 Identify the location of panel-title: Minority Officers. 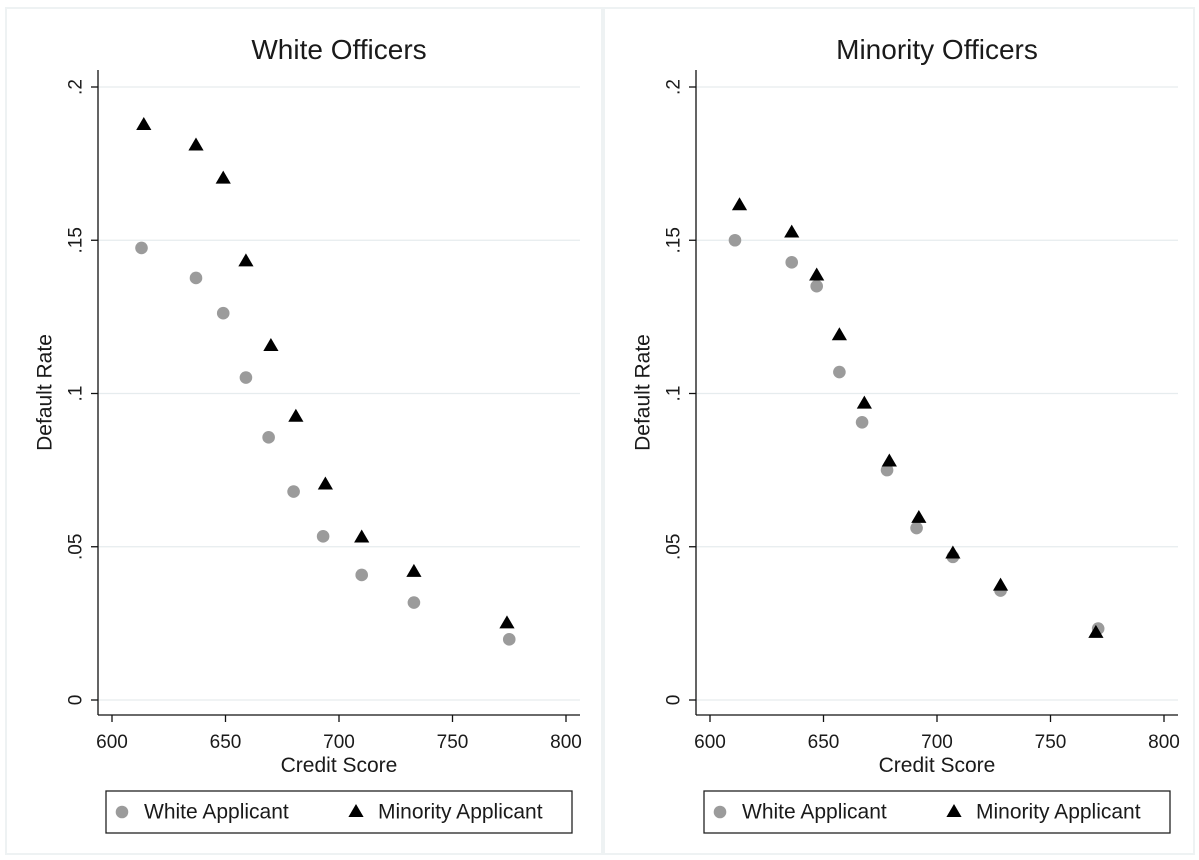
(937, 49).